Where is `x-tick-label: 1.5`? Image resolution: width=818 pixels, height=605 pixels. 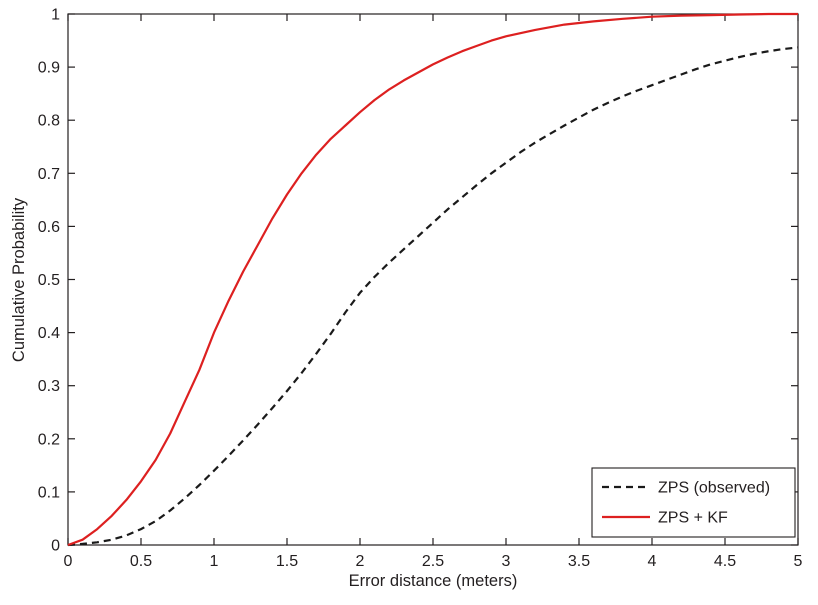 x-tick-label: 1.5 is located at coordinates (287, 561).